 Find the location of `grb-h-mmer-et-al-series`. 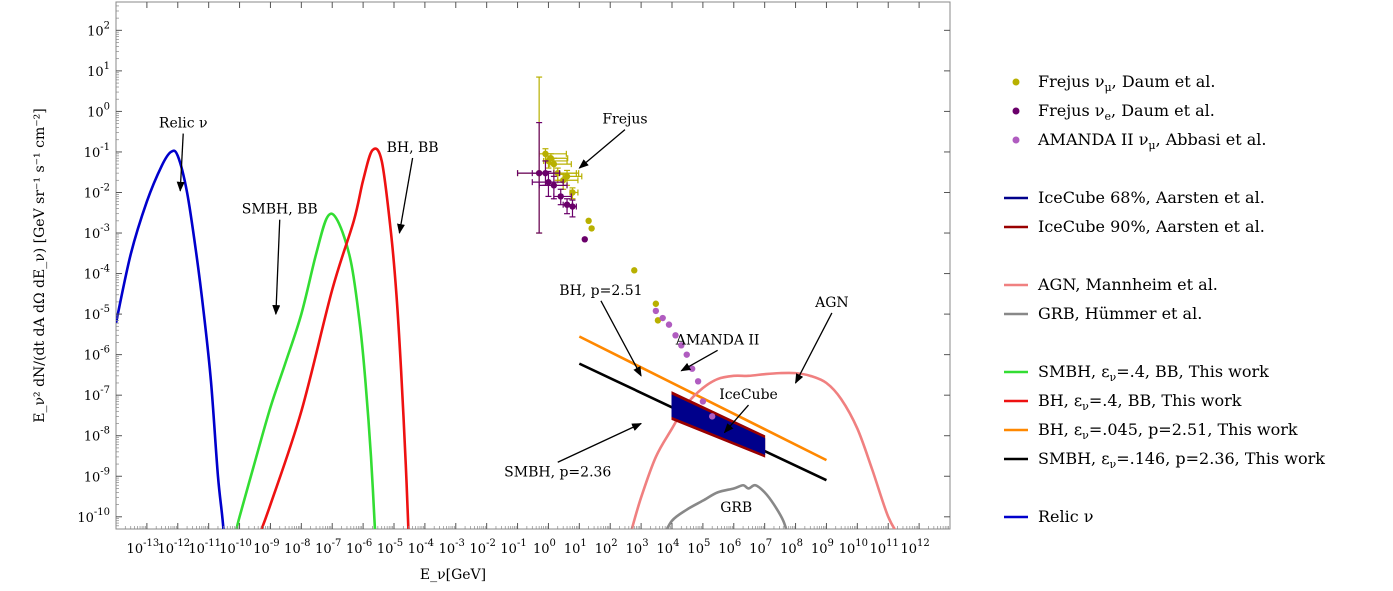

grb-h-mmer-et-al-series is located at coordinates (726, 506).